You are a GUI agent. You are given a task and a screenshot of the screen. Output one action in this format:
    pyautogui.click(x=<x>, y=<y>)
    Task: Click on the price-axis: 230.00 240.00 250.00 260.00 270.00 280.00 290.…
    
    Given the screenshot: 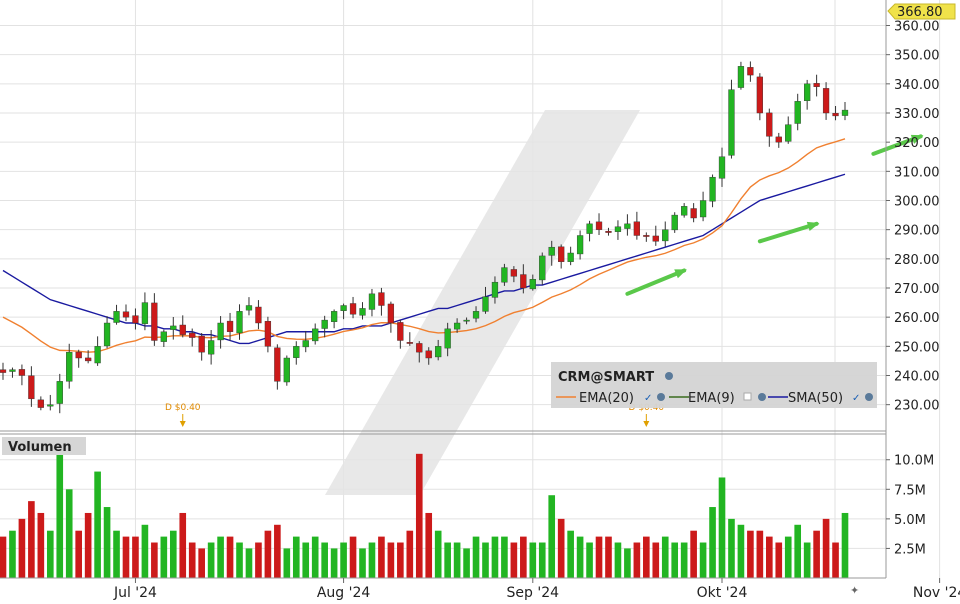 What is the action you would take?
    pyautogui.click(x=913, y=217)
    